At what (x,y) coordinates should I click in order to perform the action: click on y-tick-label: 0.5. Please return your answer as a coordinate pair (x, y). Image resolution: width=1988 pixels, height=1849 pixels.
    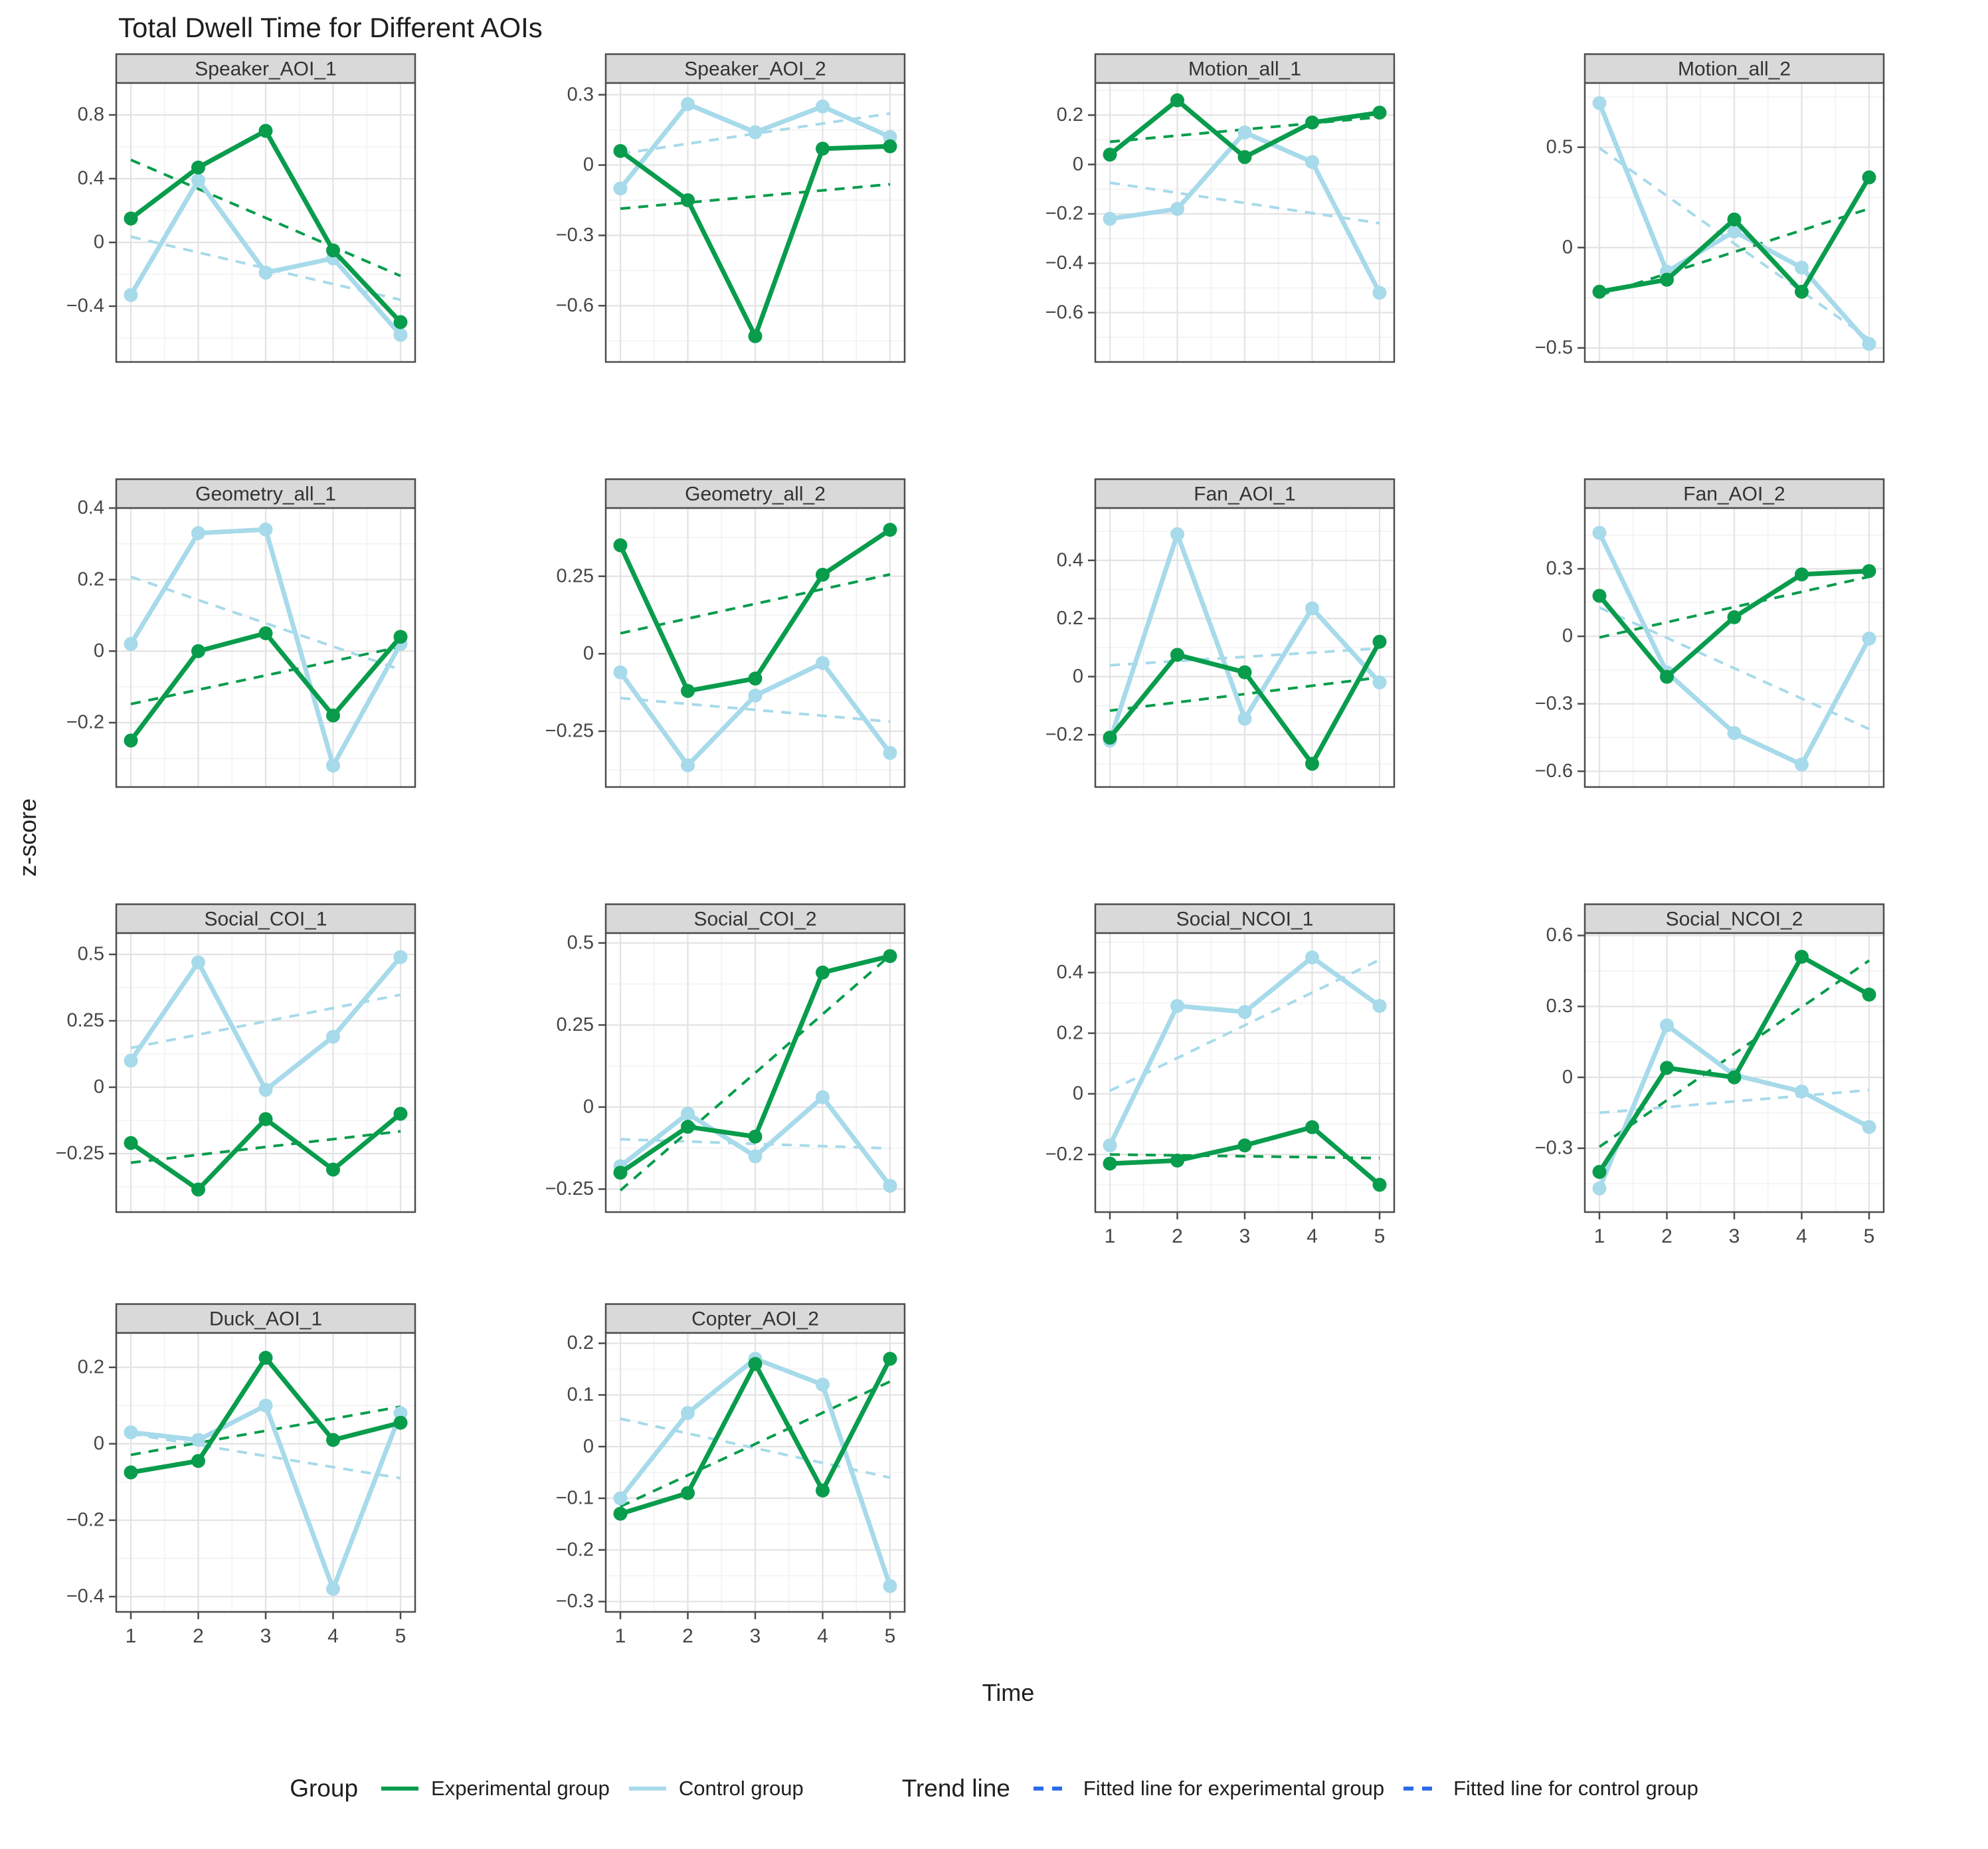
    Looking at the image, I should click on (91, 954).